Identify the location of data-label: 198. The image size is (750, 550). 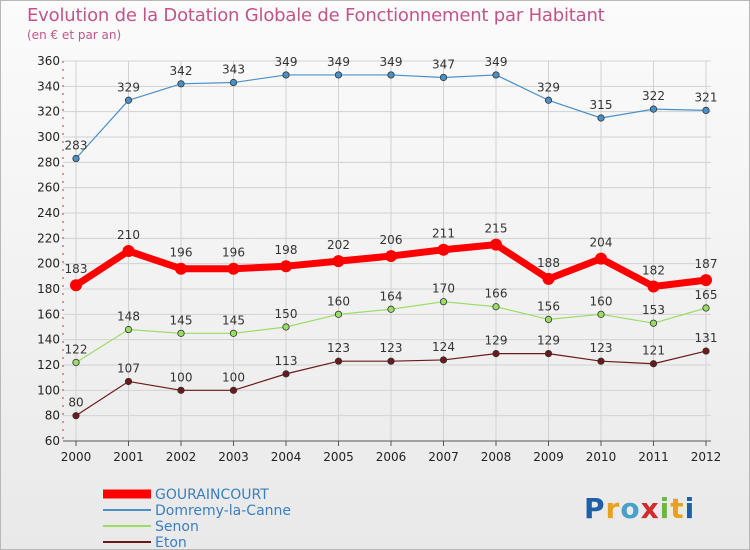
(286, 250).